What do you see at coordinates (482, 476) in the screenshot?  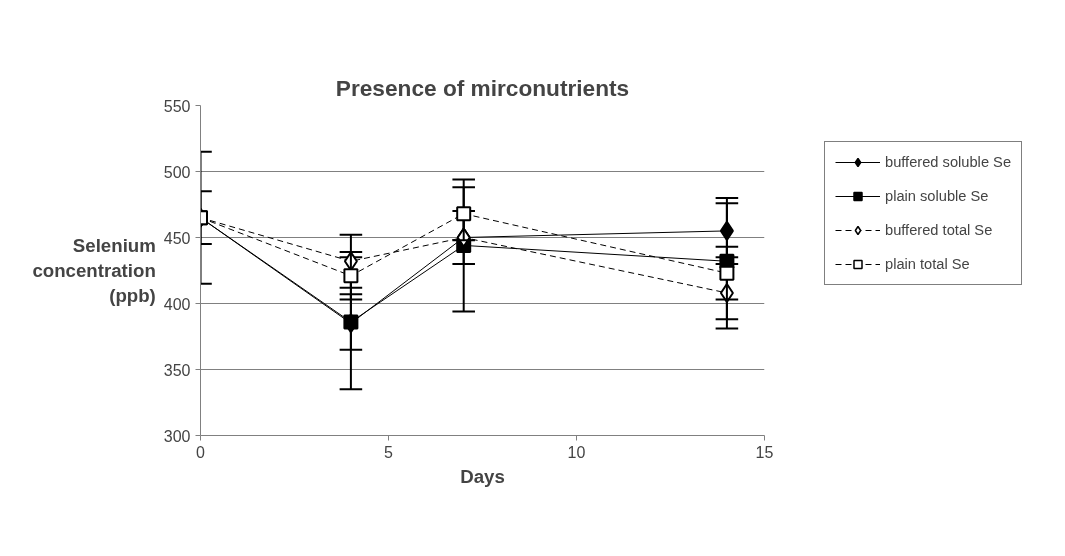 I see `x-axis-title: Days` at bounding box center [482, 476].